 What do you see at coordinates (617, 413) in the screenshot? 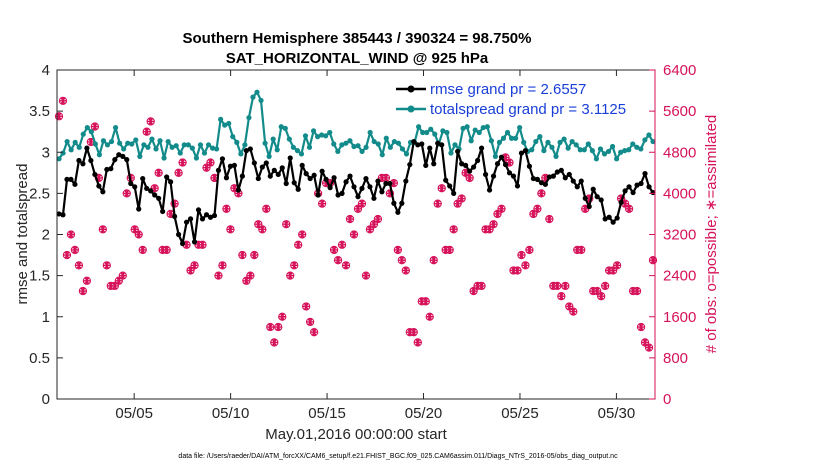
I see `x-tick-label: 05/30` at bounding box center [617, 413].